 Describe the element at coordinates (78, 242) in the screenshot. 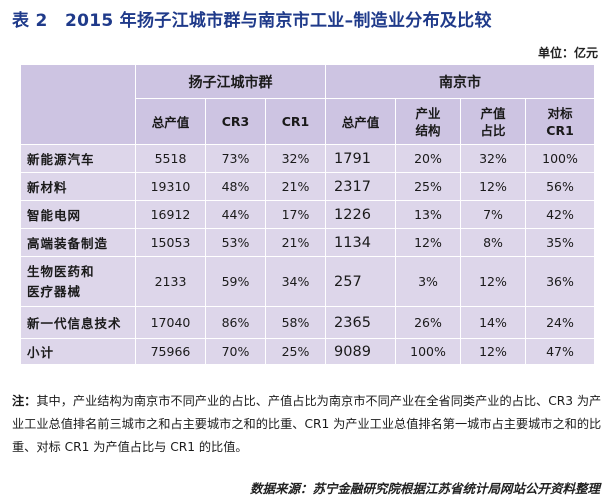

I see `row-label: 高端装备制造` at that location.